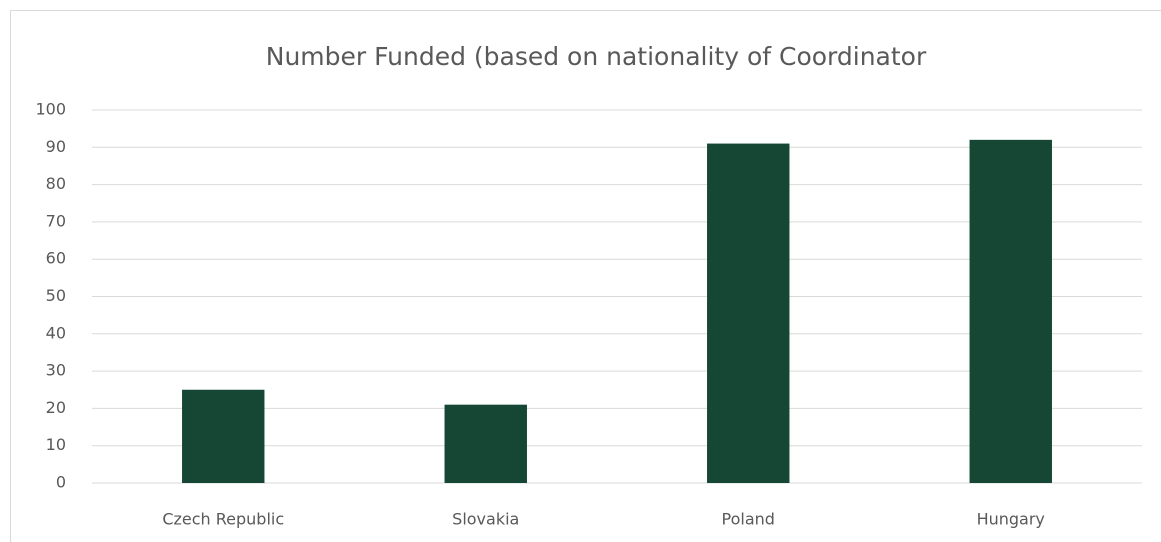 The height and width of the screenshot is (542, 1161). I want to click on y-tick-label: 10, so click(56, 444).